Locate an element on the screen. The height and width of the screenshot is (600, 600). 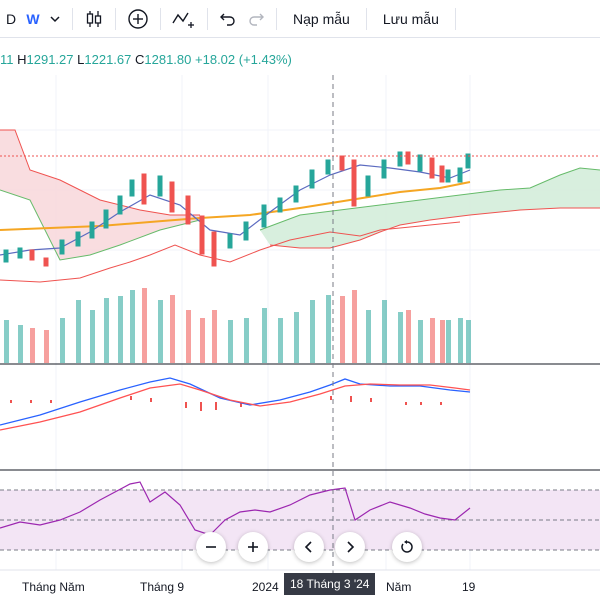
crosshair-date-label: 18 Tháng 3 '24 is located at coordinates (330, 584).